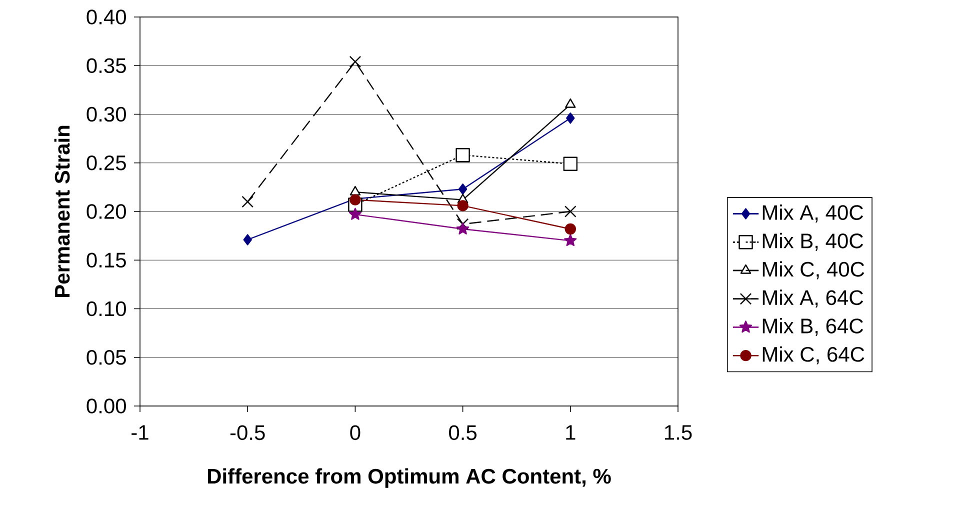  What do you see at coordinates (678, 432) in the screenshot?
I see `x-tick-label: 1.5` at bounding box center [678, 432].